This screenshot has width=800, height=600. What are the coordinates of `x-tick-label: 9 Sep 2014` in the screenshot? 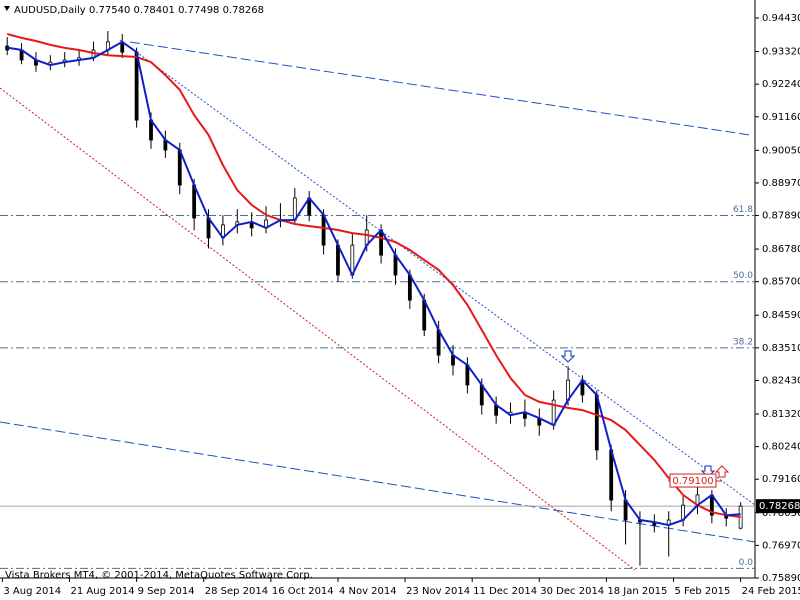 It's located at (166, 591).